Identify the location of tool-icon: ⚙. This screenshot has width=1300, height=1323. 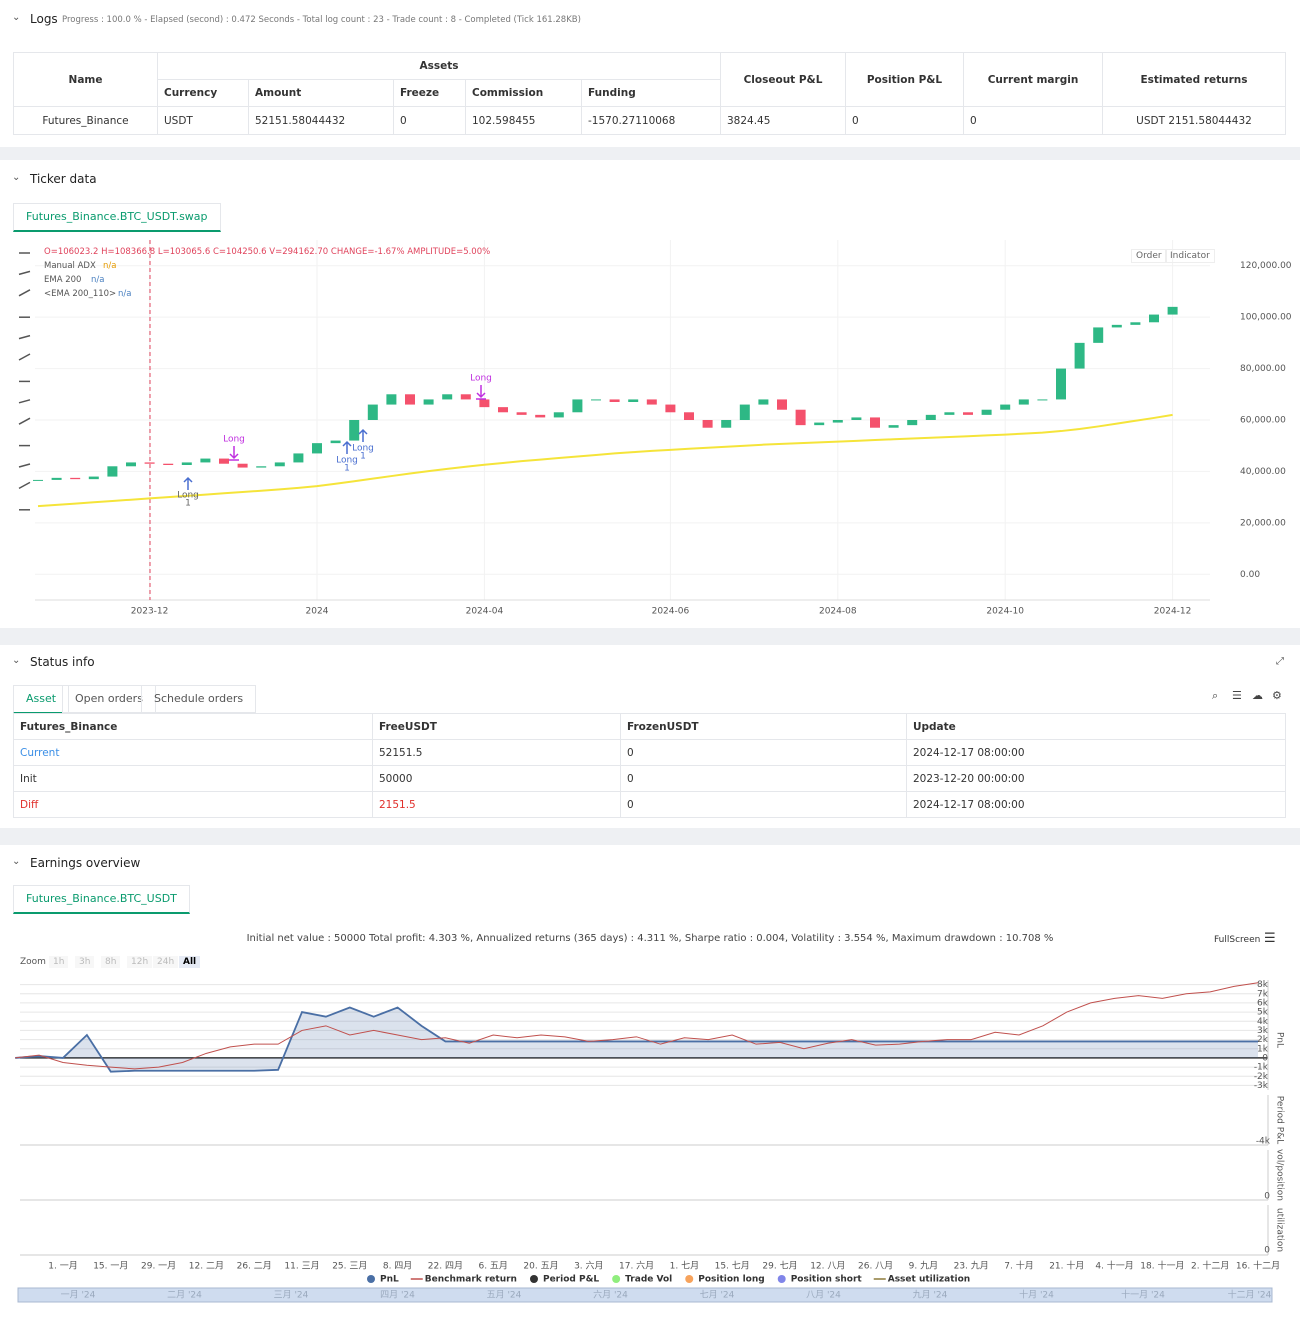
(1277, 695).